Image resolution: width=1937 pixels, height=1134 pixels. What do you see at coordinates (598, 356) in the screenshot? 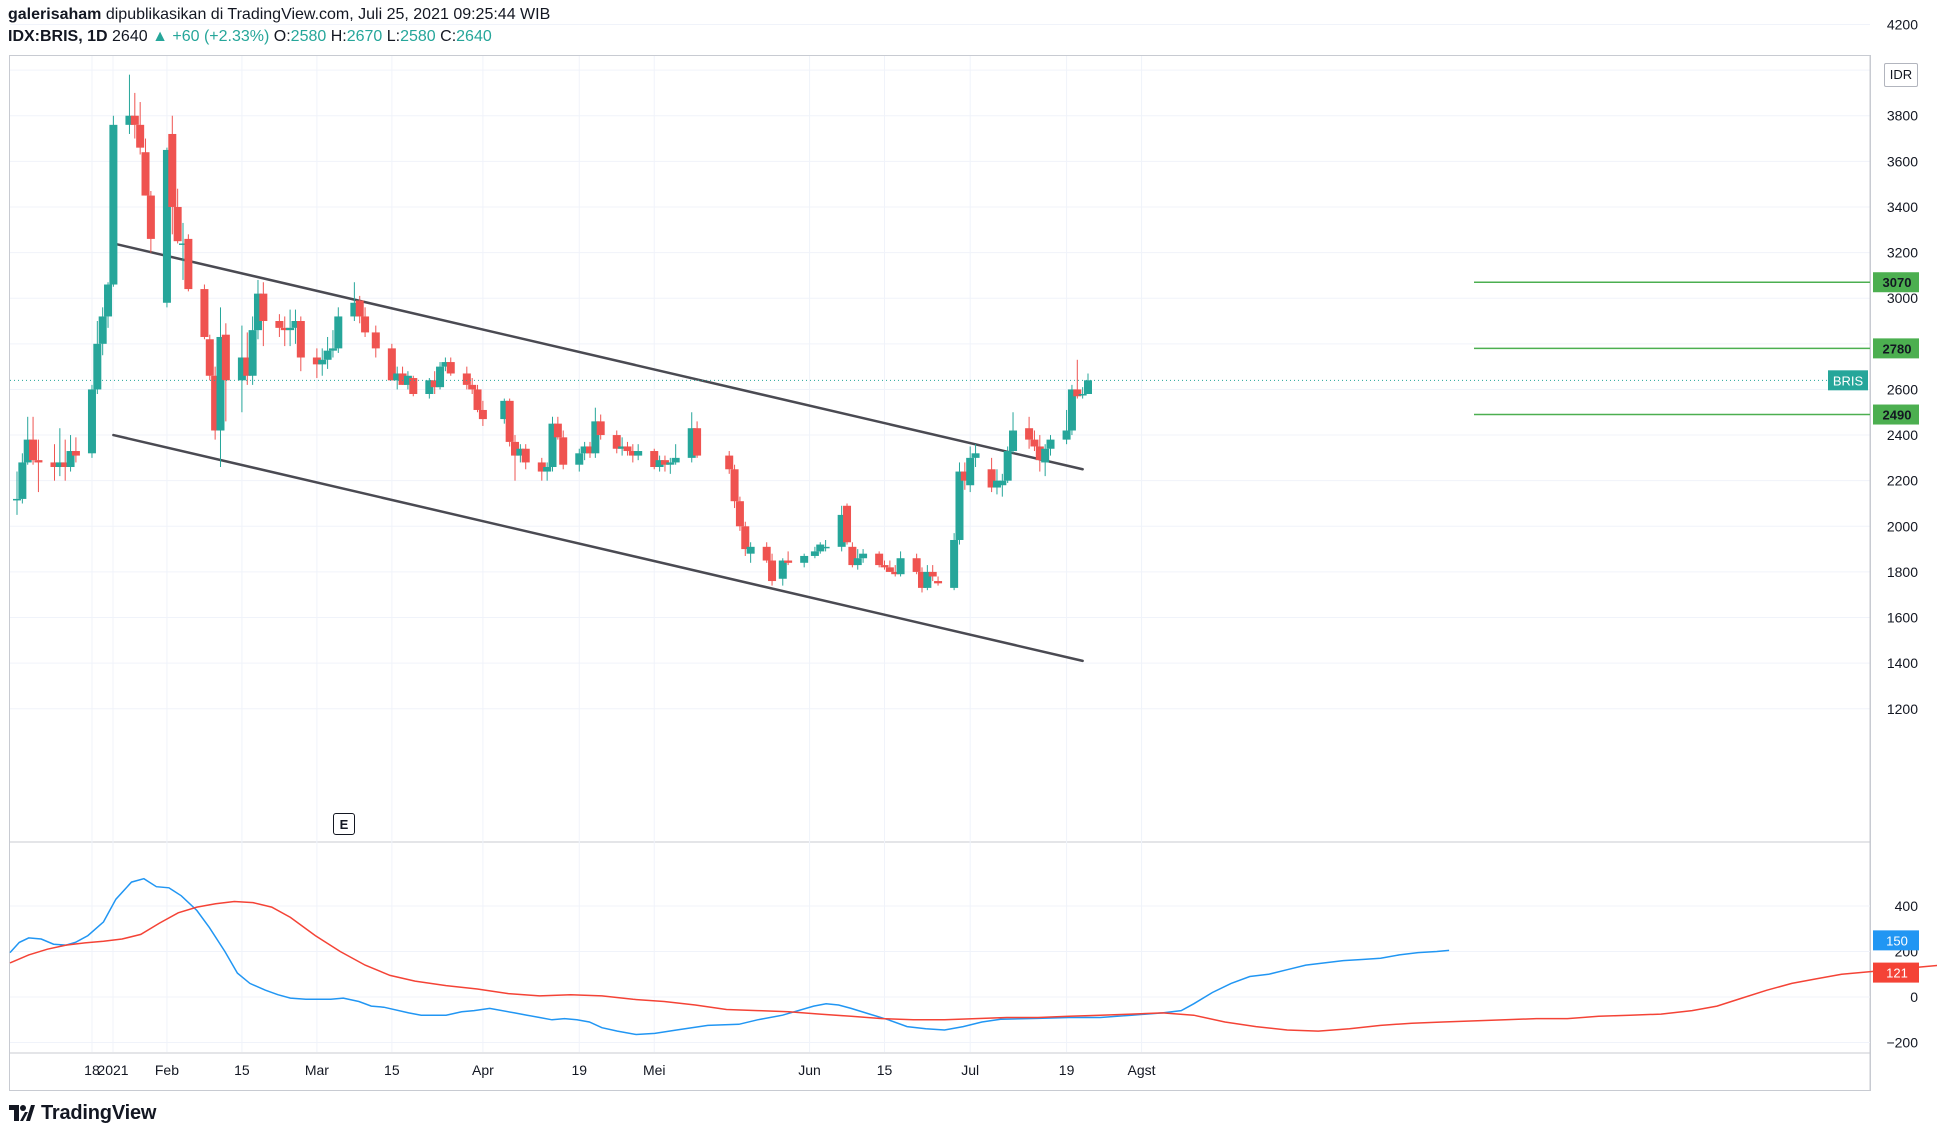
I see `channel-trendline` at bounding box center [598, 356].